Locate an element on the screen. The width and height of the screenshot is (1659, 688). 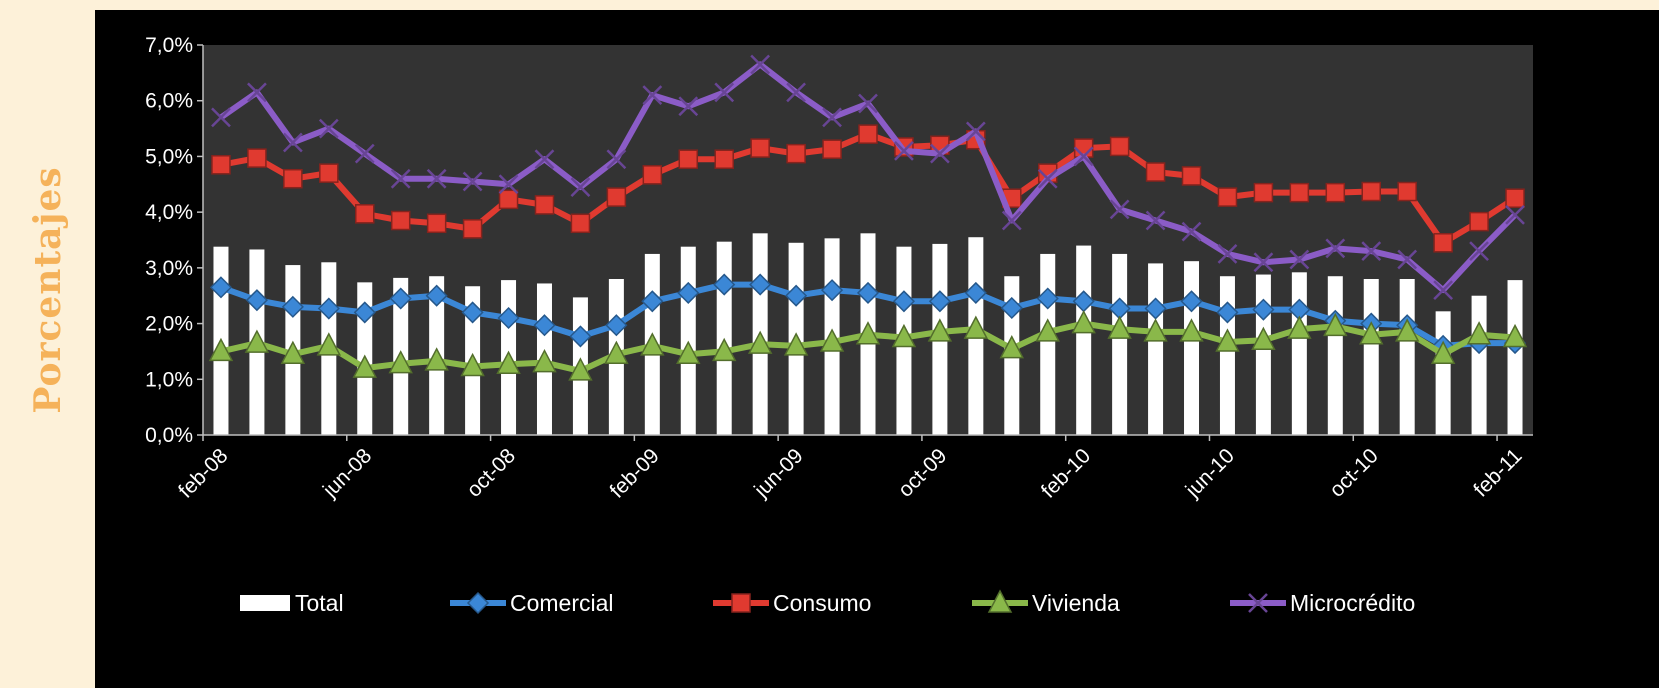
y-tick-label: 0,0% is located at coordinates (169, 435).